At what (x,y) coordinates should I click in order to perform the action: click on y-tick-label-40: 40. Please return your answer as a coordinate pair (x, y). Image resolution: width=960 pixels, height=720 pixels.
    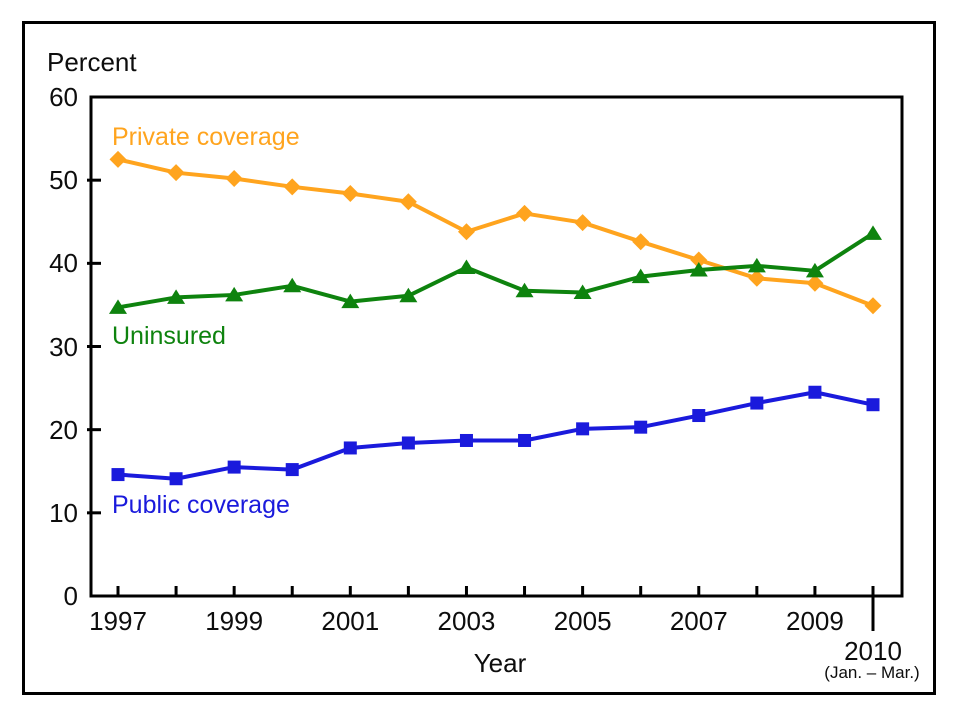
    Looking at the image, I should click on (63, 263).